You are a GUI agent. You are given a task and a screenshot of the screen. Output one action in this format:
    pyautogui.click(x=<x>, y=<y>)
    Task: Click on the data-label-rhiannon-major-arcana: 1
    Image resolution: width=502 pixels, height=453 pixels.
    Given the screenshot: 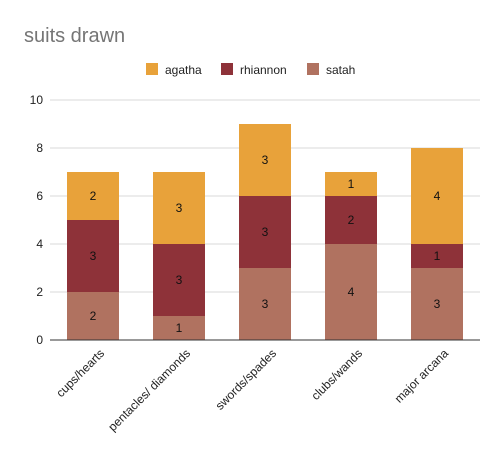 What is the action you would take?
    pyautogui.click(x=437, y=256)
    